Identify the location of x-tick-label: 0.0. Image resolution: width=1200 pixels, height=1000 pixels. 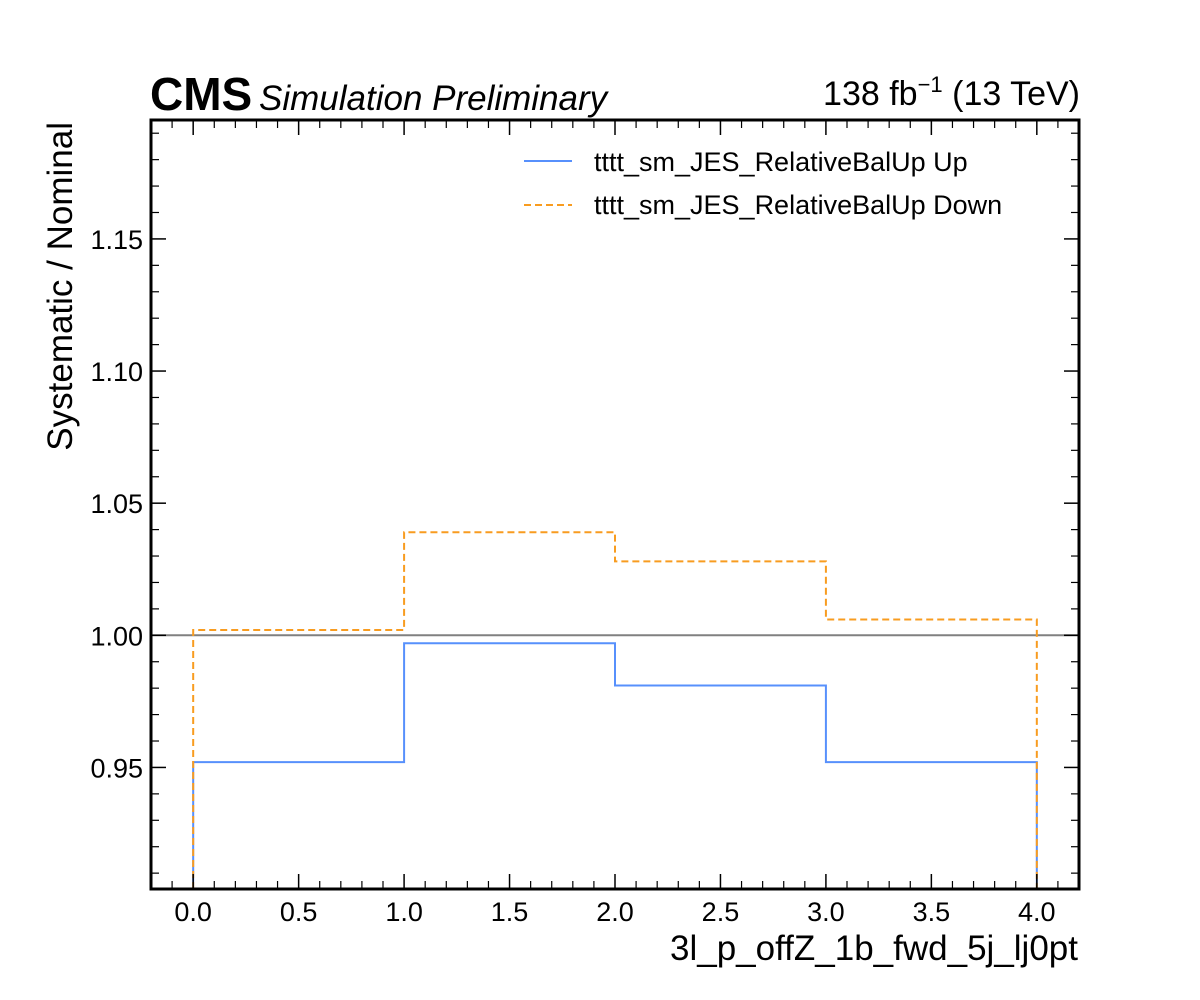
(193, 912).